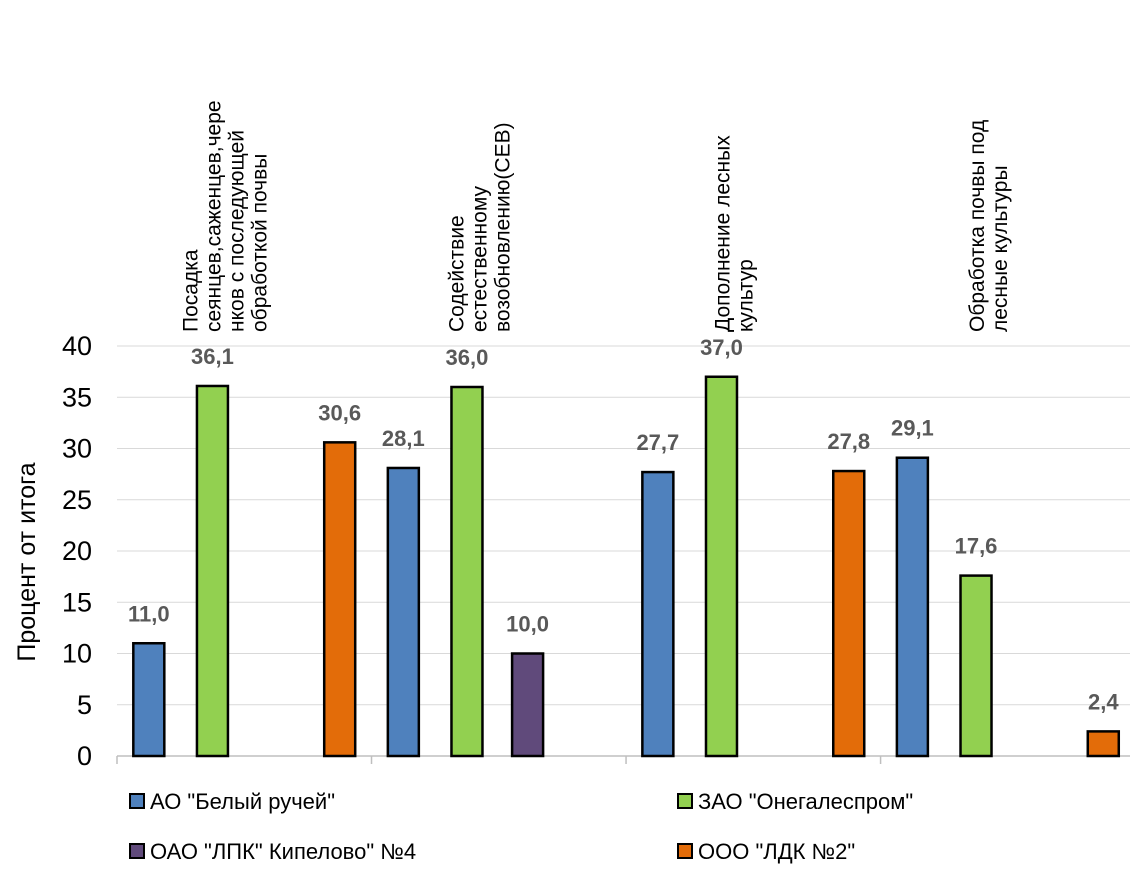 The height and width of the screenshot is (874, 1137). What do you see at coordinates (848, 441) in the screenshot?
I see `data-label: 27,8` at bounding box center [848, 441].